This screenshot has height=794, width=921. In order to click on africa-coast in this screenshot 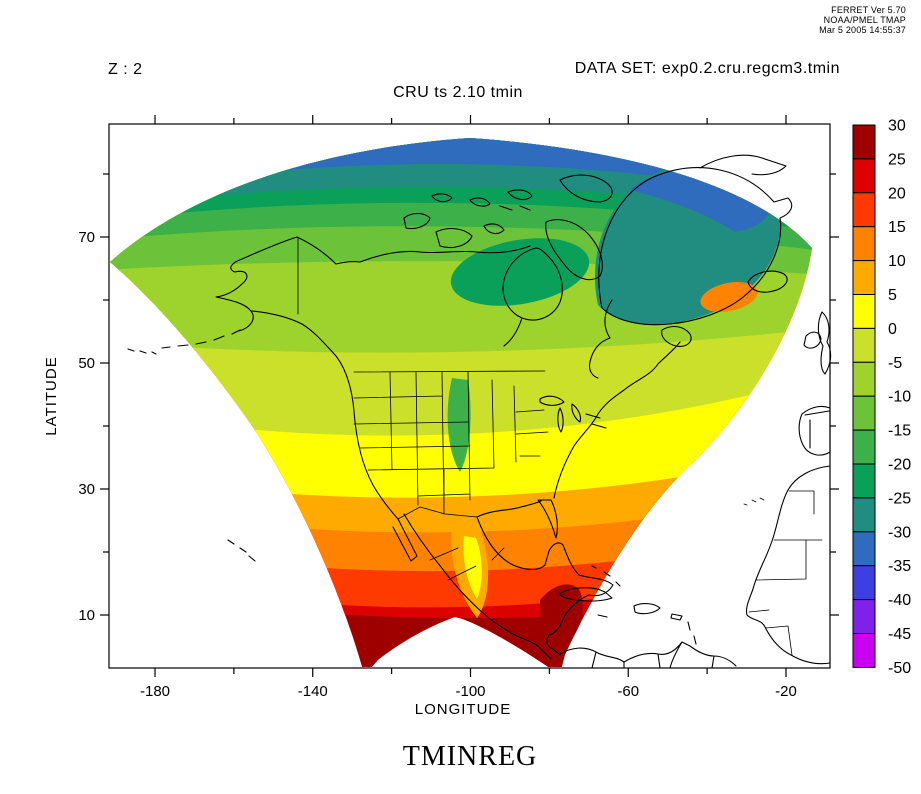, I will do `click(788, 565)`.